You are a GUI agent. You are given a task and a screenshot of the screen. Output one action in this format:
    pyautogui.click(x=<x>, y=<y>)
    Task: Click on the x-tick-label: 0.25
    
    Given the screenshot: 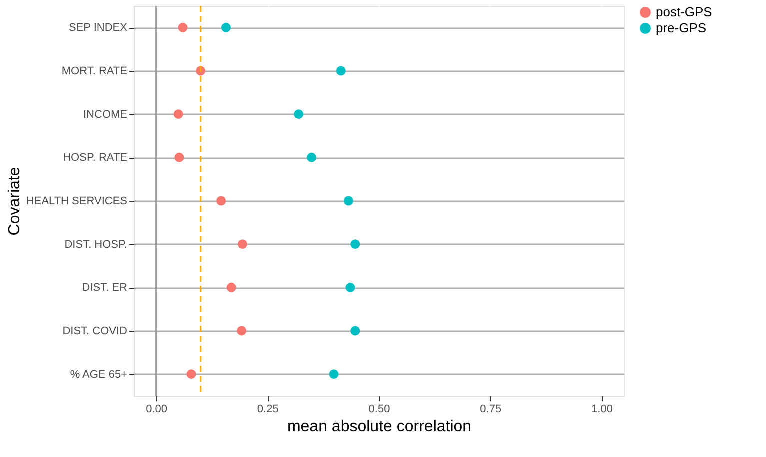 What is the action you would take?
    pyautogui.click(x=268, y=410)
    